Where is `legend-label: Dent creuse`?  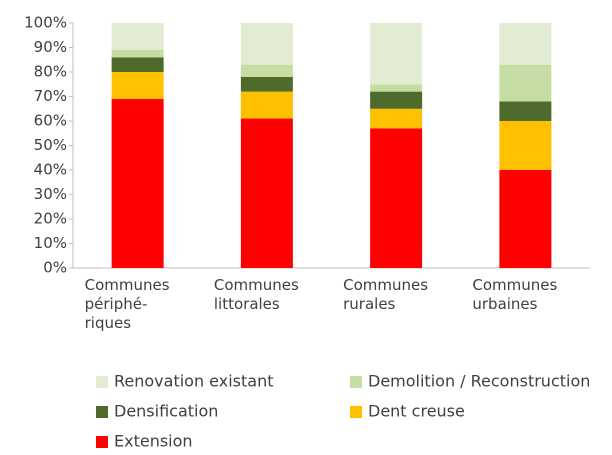 legend-label: Dent creuse is located at coordinates (416, 411).